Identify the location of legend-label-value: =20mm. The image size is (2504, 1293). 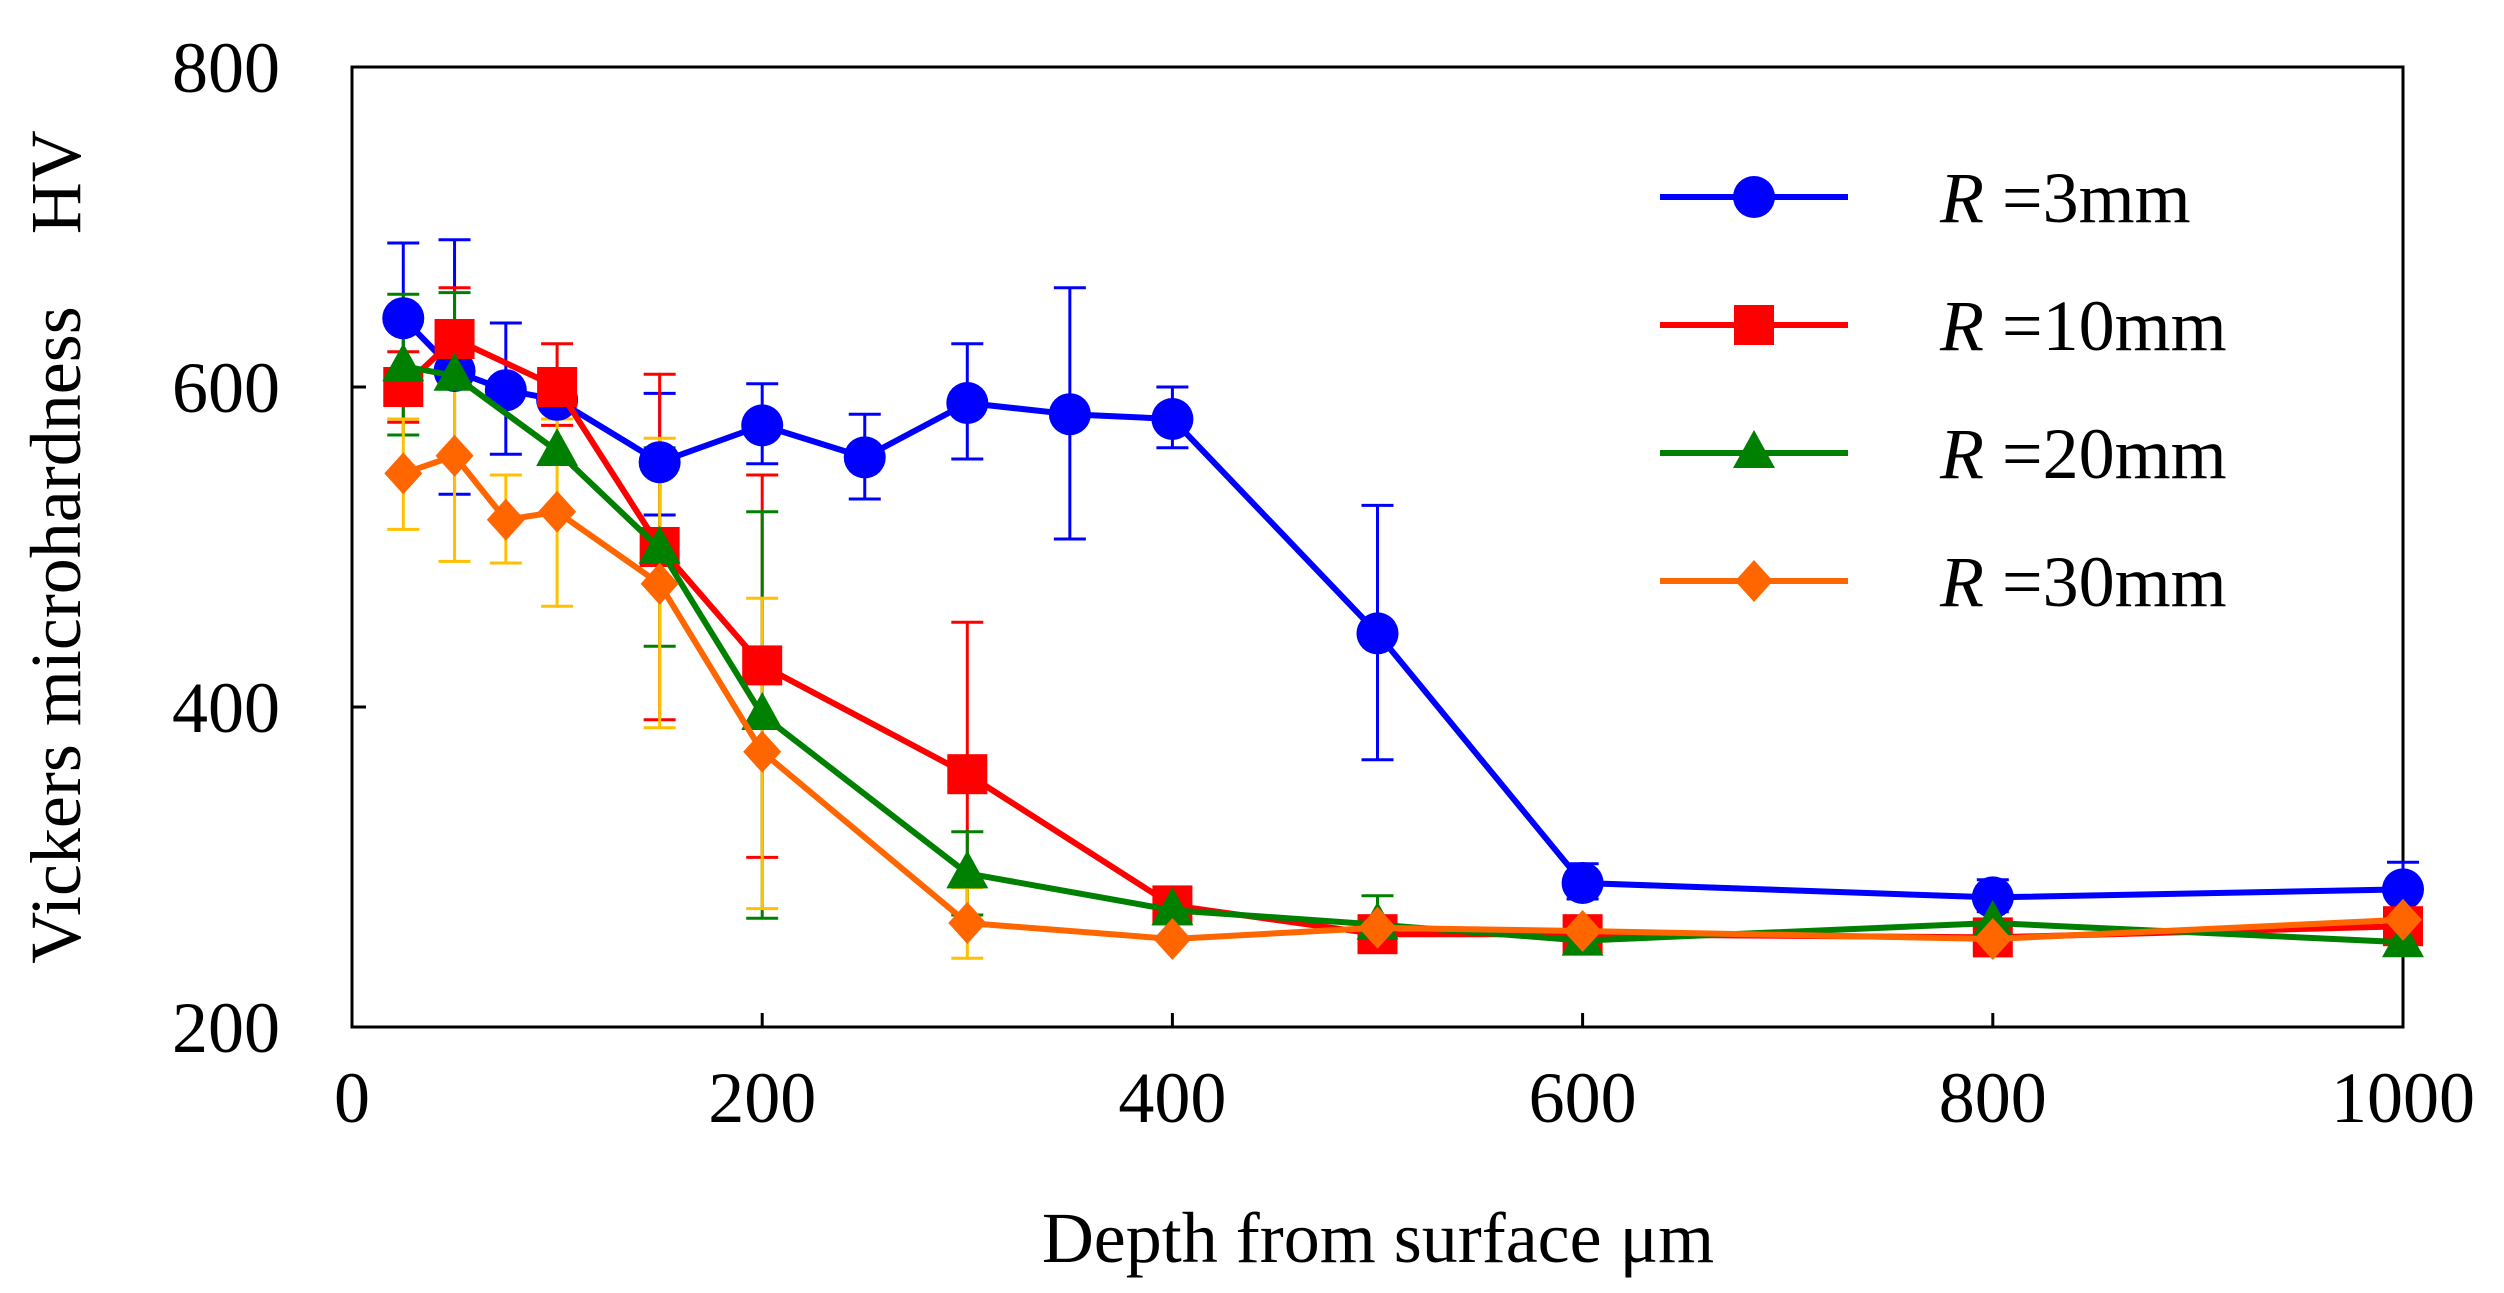
(2105, 454).